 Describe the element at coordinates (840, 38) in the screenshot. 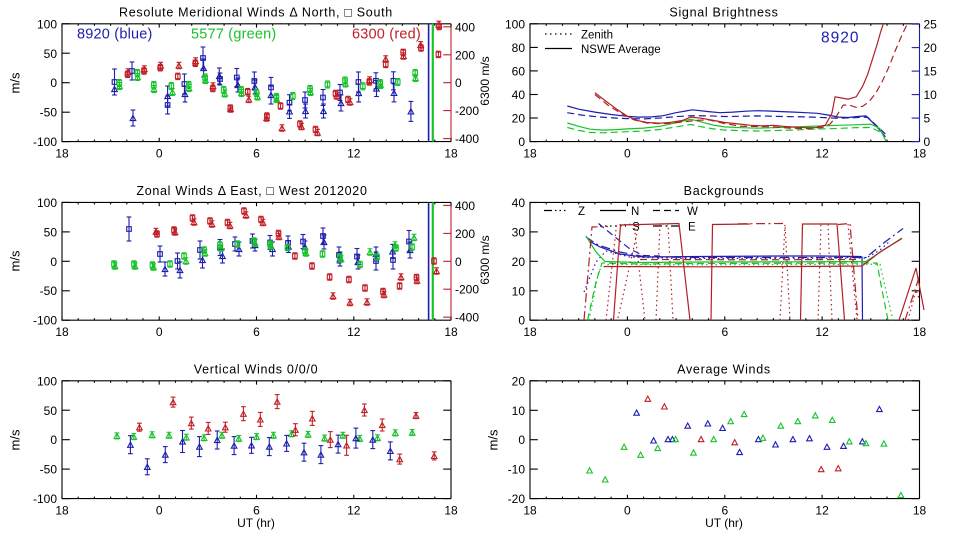

I see `svg-text: 8920` at that location.